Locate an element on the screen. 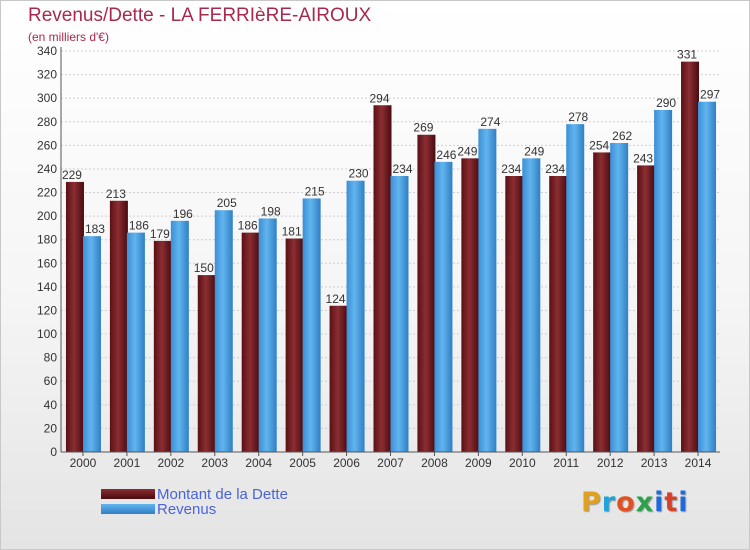  chart-subtitle: (en milliers d'€) is located at coordinates (68, 37).